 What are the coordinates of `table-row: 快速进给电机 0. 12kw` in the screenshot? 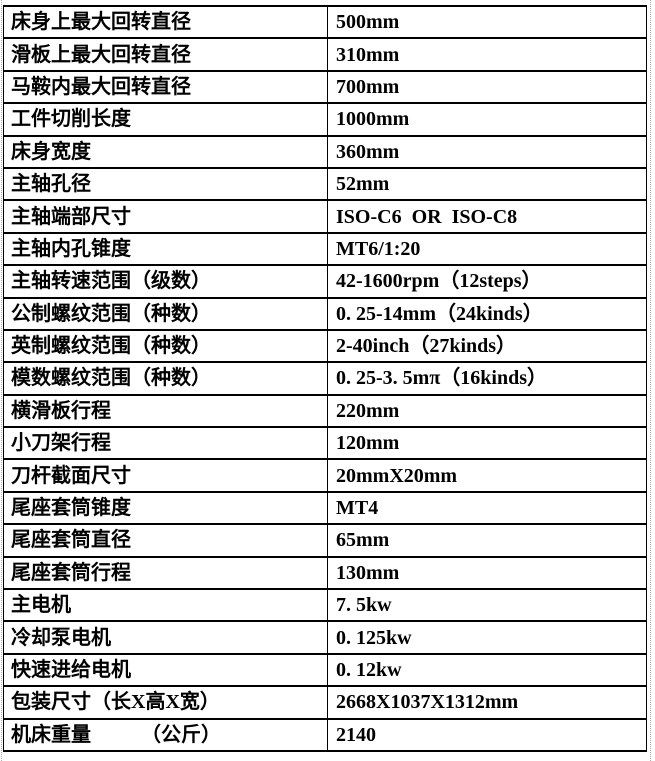 It's located at (325, 670).